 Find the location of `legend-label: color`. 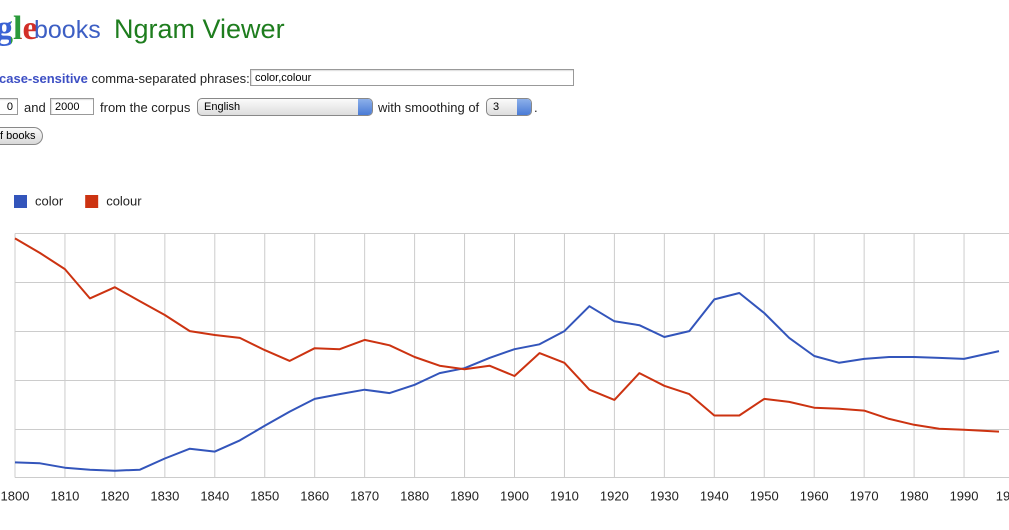

legend-label: color is located at coordinates (49, 200).